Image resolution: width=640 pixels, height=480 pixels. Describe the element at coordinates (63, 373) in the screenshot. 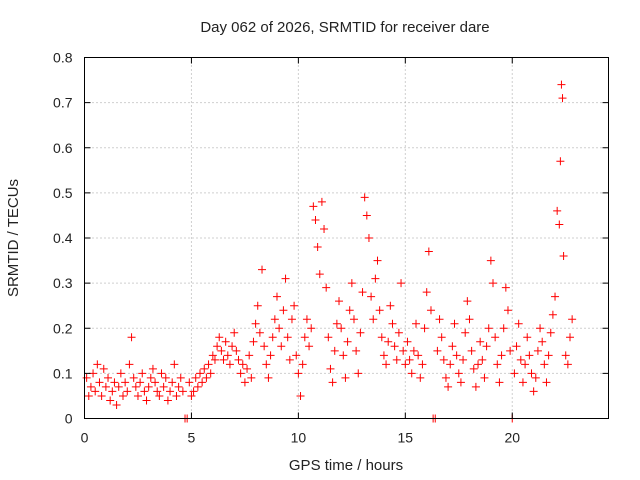

I see `y-tick-label: 0.1` at that location.